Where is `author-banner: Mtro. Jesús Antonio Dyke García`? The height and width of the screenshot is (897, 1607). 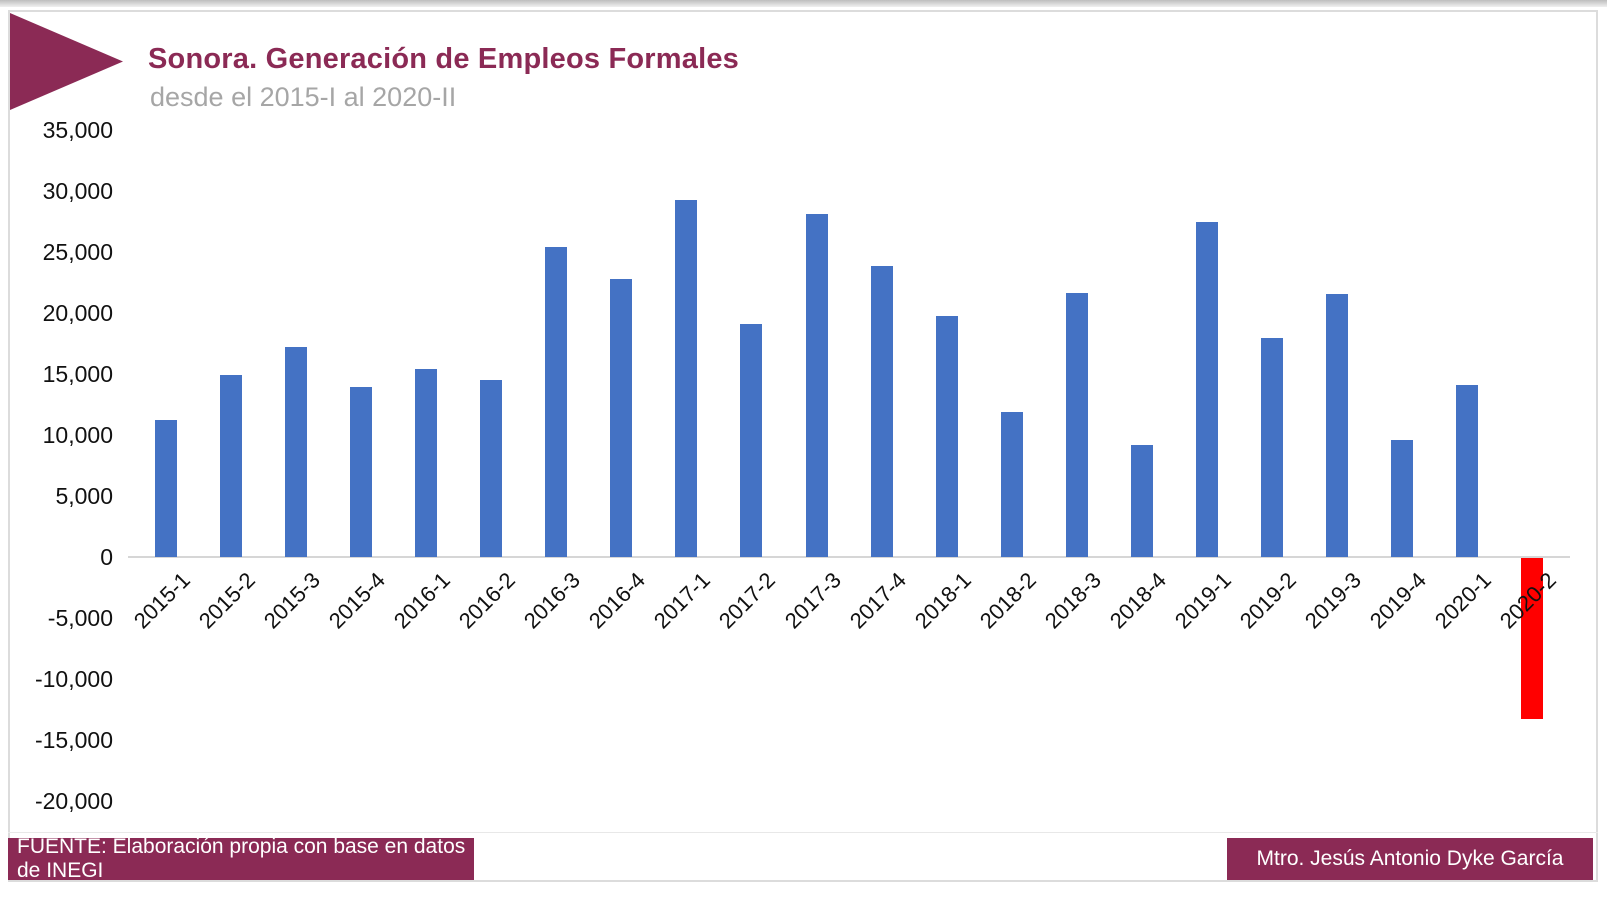 author-banner: Mtro. Jesús Antonio Dyke García is located at coordinates (1410, 859).